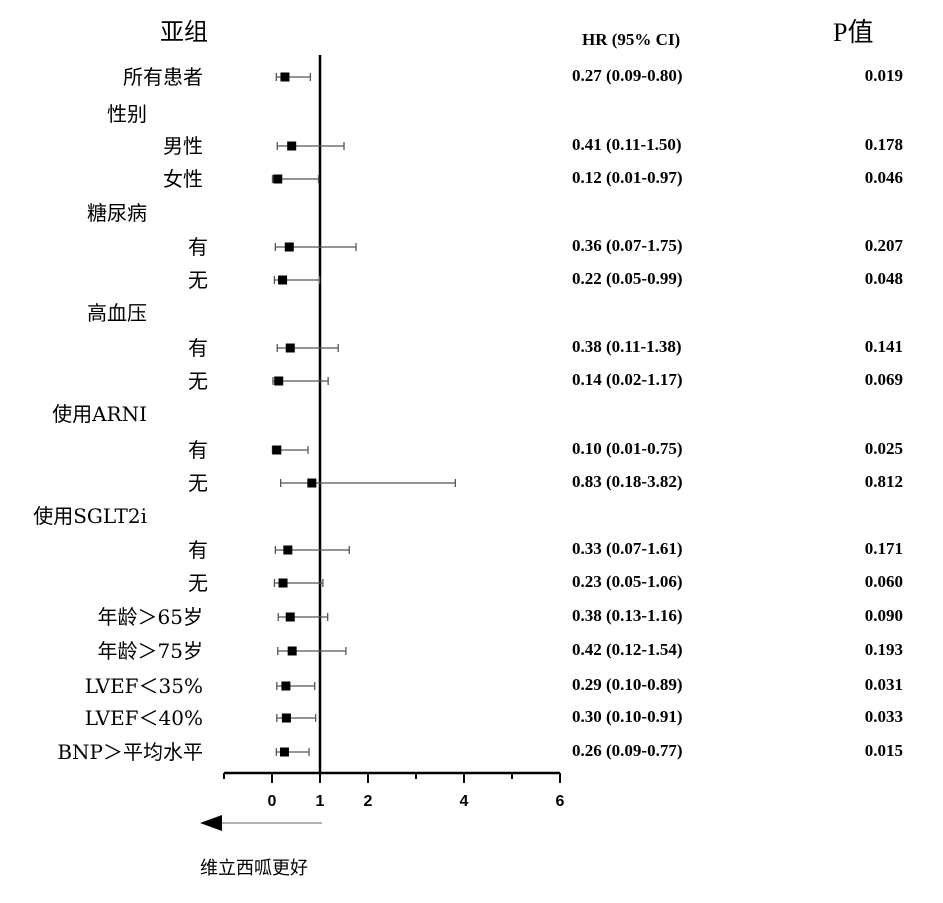  Describe the element at coordinates (500, 617) in the screenshot. I see `forest-row: 年龄＞65岁 0.38 (0.13-1.16) 0.090` at that location.